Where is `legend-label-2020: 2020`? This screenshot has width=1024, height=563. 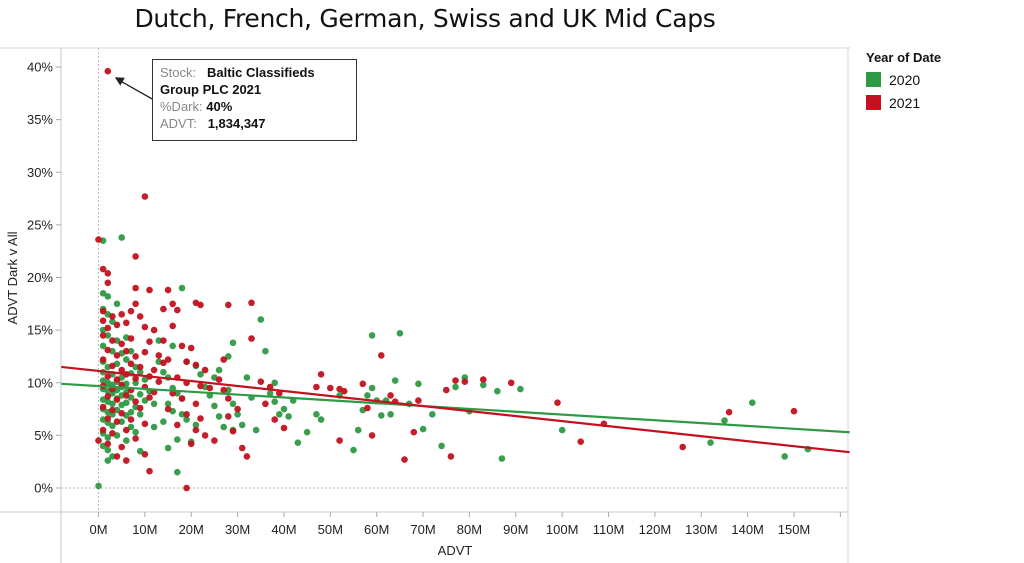
legend-label-2020: 2020 is located at coordinates (905, 79).